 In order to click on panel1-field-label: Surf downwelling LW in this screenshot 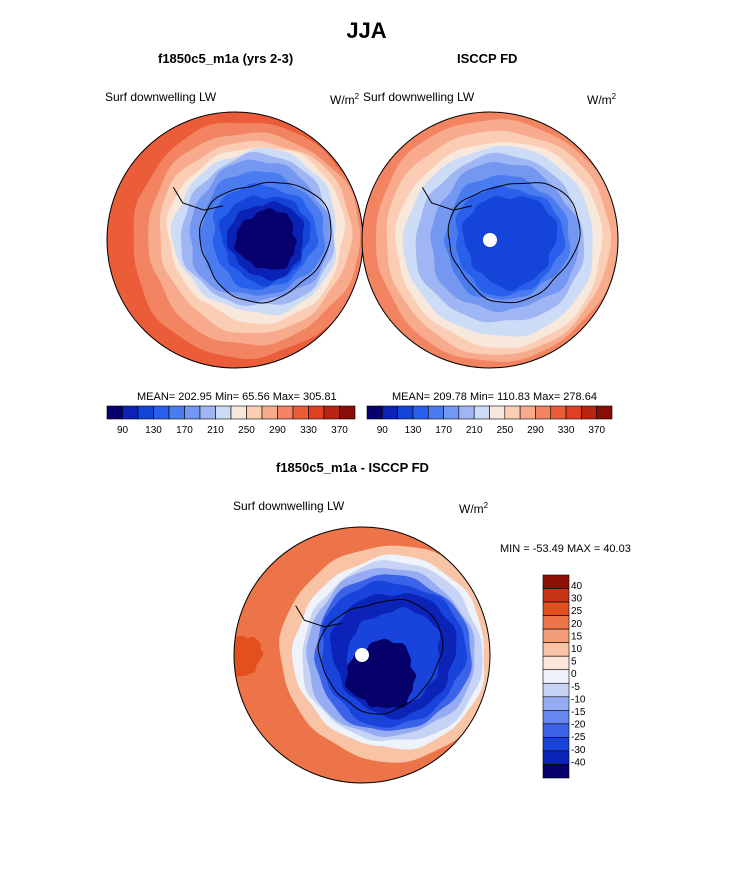, I will do `click(161, 97)`.